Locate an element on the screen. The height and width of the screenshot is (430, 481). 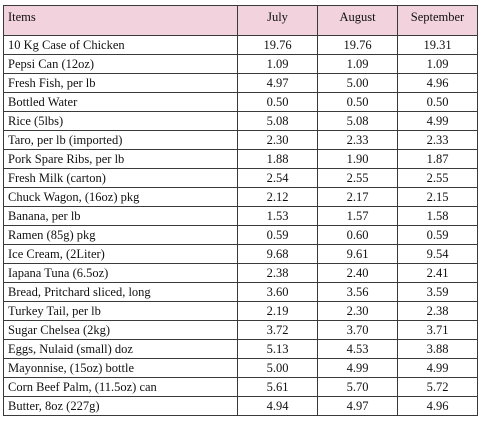
item-name-cell: Pork Spare Ribs, per lb is located at coordinates (120, 159).